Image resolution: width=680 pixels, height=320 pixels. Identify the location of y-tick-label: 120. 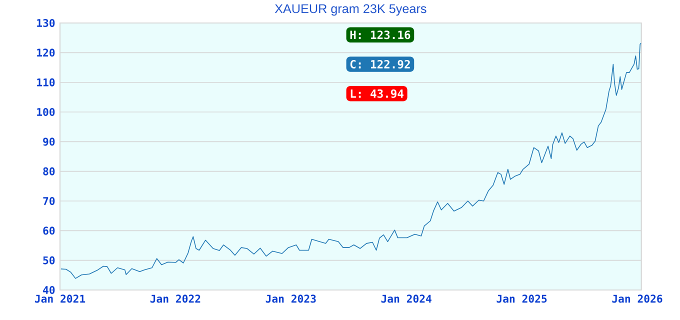
(46, 52).